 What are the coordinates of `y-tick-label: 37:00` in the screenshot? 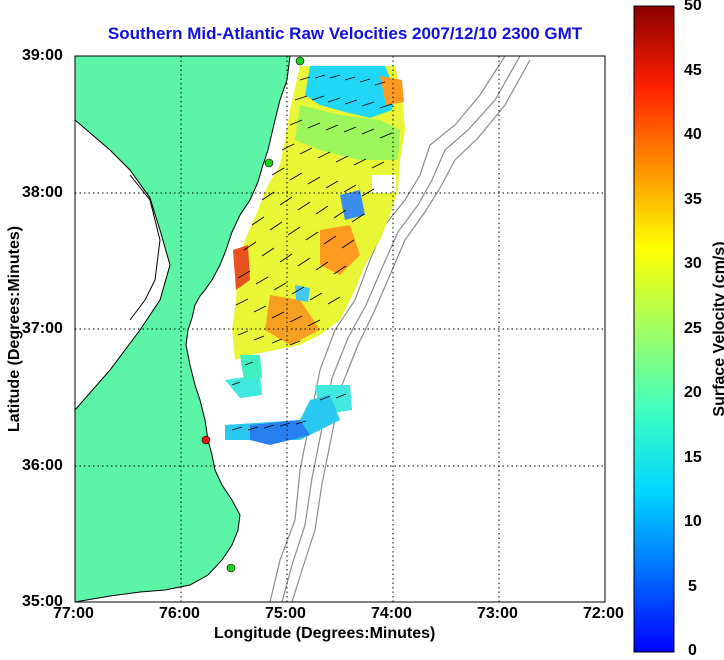 It's located at (42, 328).